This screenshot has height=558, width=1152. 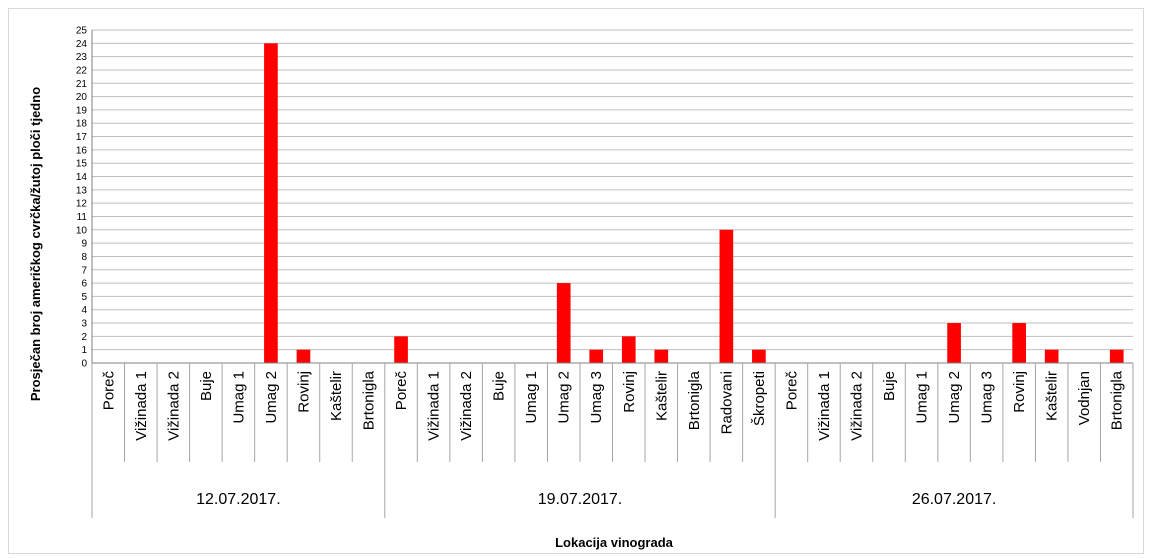 I want to click on y-tick-label: 15, so click(x=82, y=164).